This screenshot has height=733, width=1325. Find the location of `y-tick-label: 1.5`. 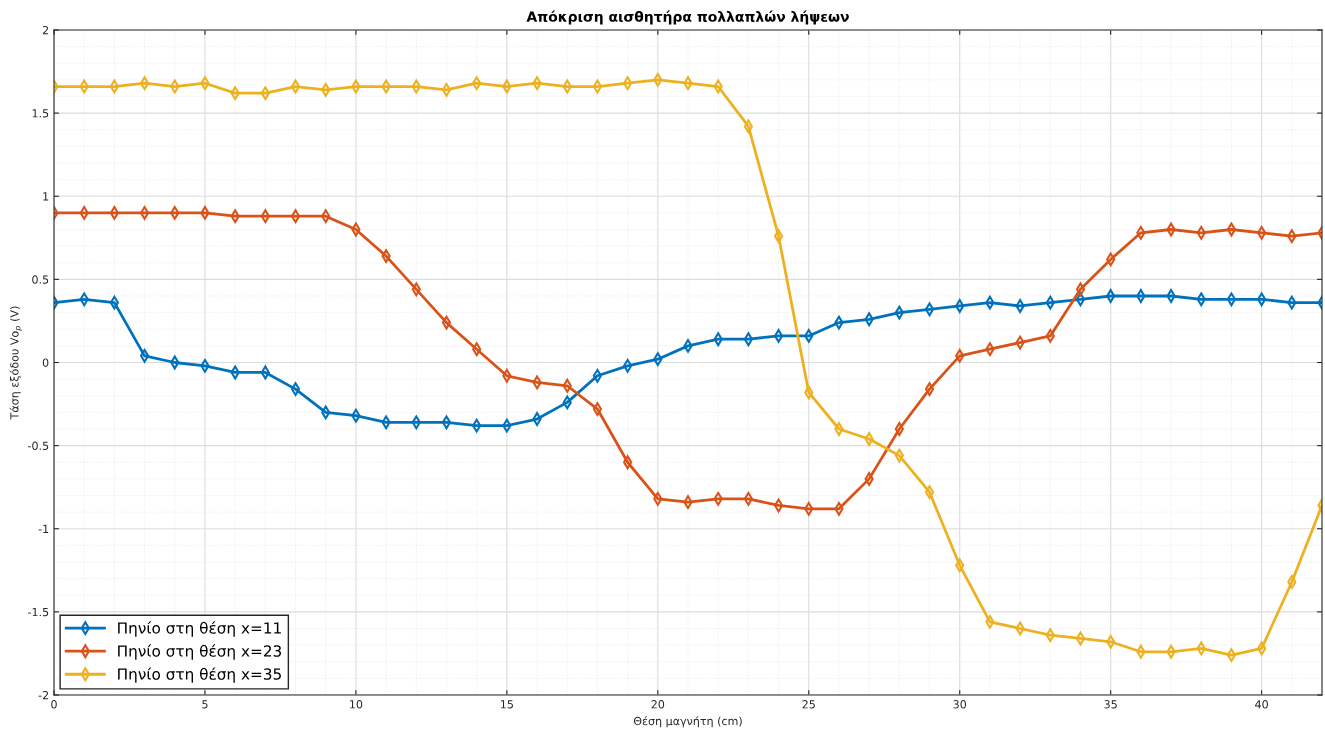

y-tick-label: 1.5 is located at coordinates (40, 113).